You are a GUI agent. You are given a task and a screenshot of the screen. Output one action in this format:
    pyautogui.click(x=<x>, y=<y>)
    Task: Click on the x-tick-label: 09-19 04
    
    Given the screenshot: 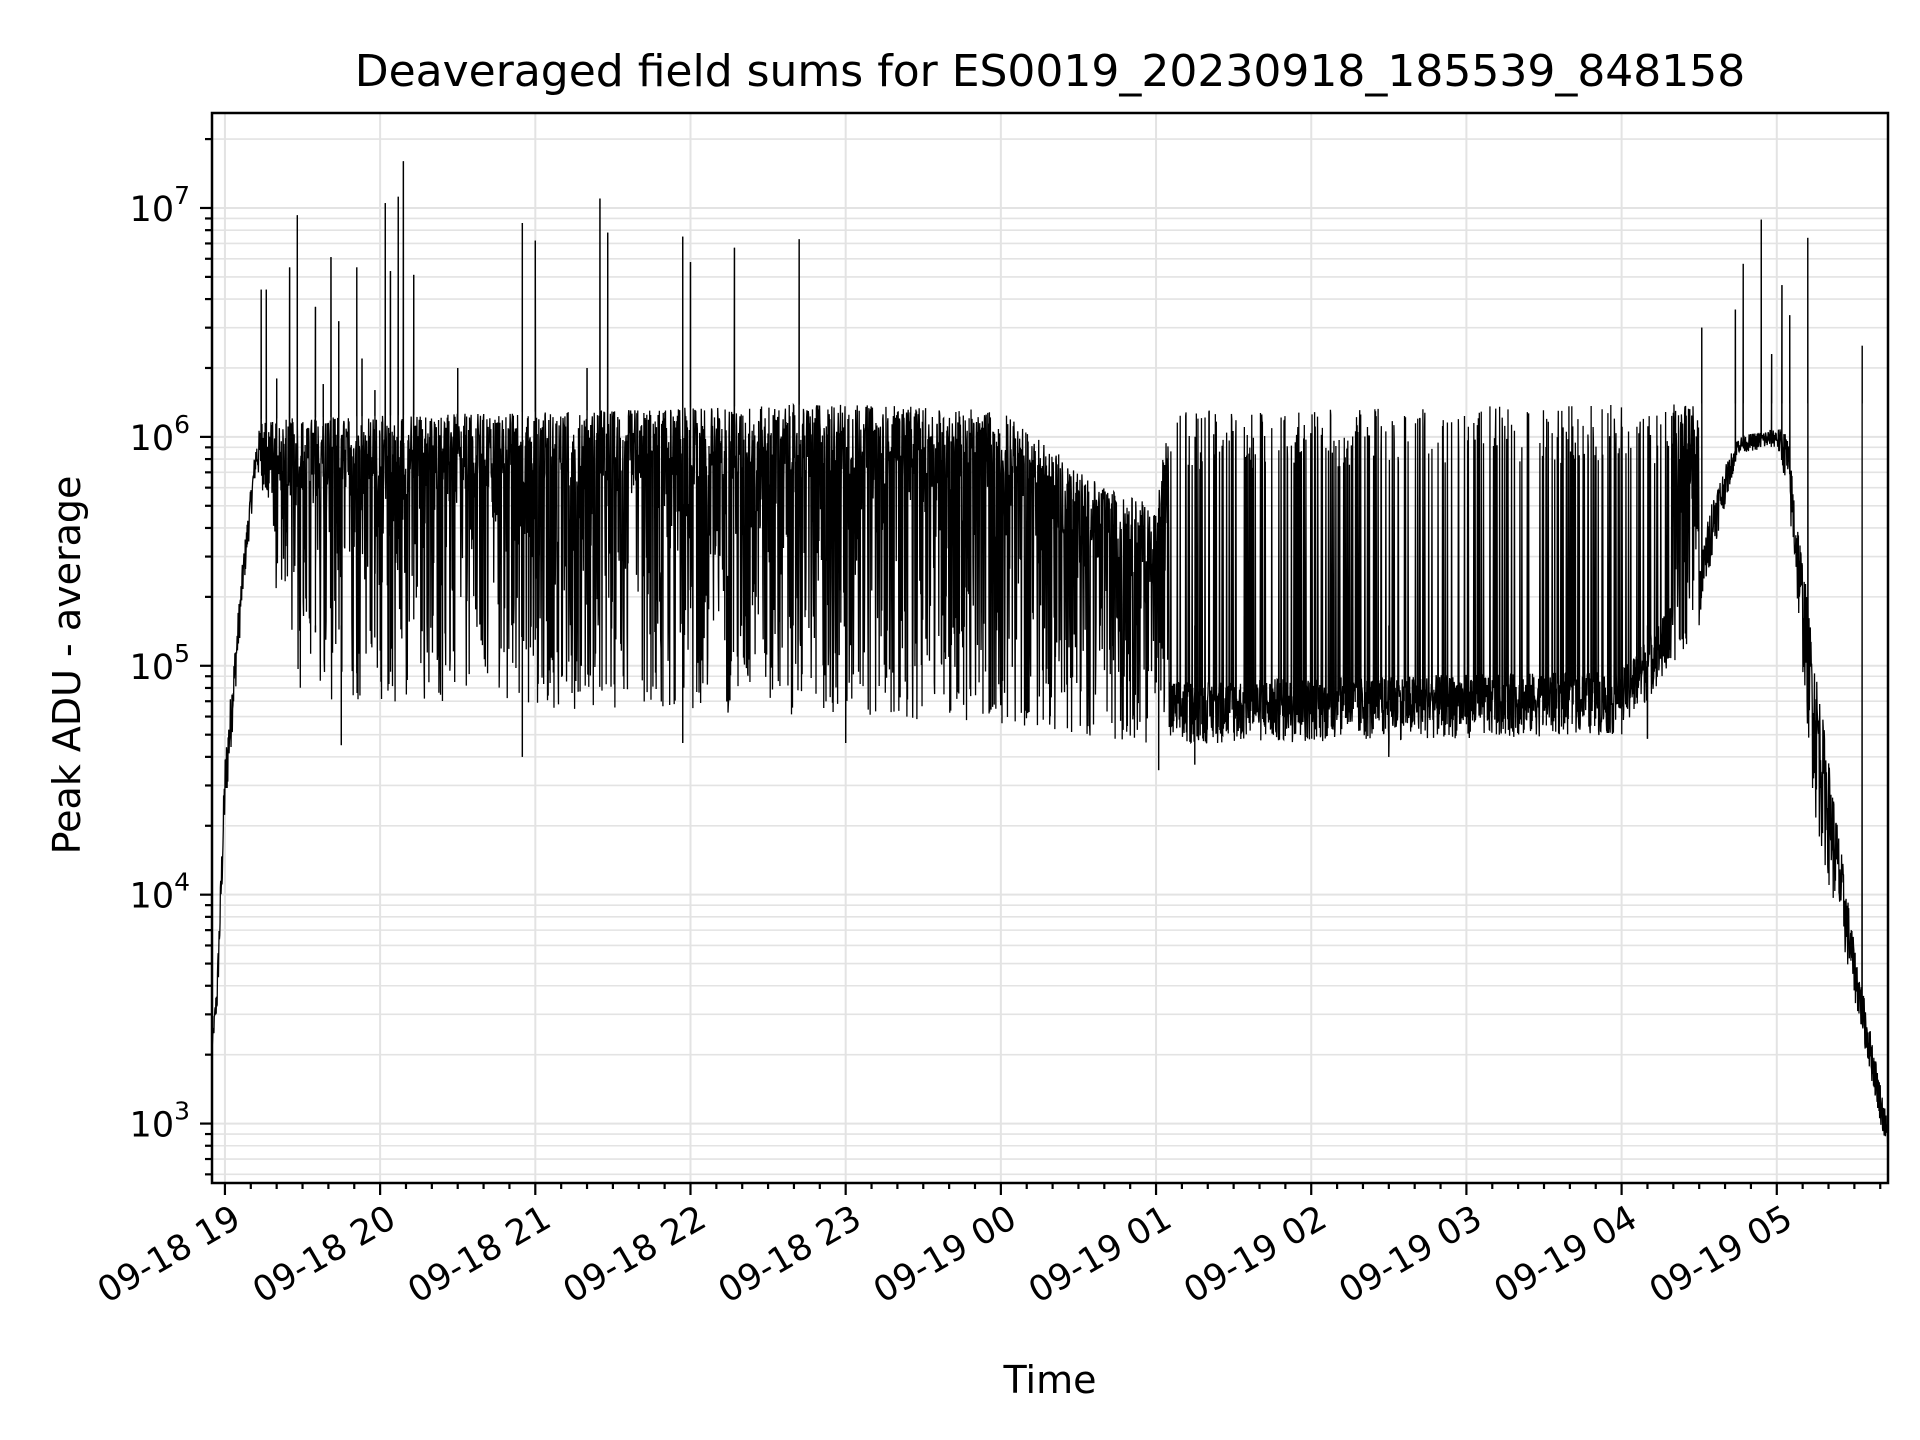 What is the action you would take?
    pyautogui.click(x=1566, y=1254)
    